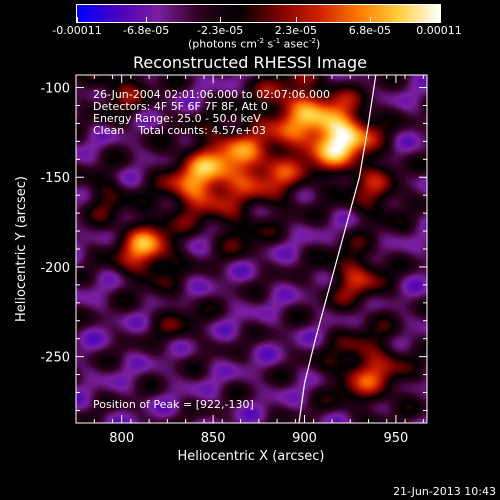 The image size is (500, 500). I want to click on annotation-peak-position: Position of Peak = [922,-130], so click(173, 404).